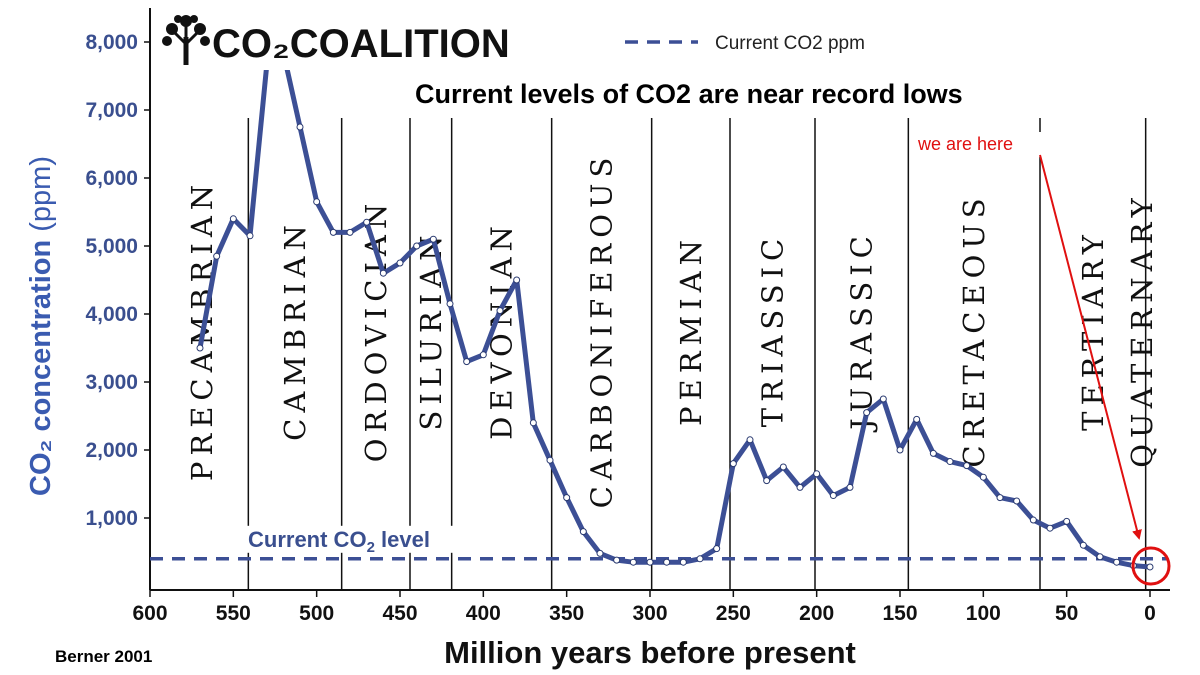  What do you see at coordinates (111, 450) in the screenshot?
I see `y-tick-label: 2,000` at bounding box center [111, 450].